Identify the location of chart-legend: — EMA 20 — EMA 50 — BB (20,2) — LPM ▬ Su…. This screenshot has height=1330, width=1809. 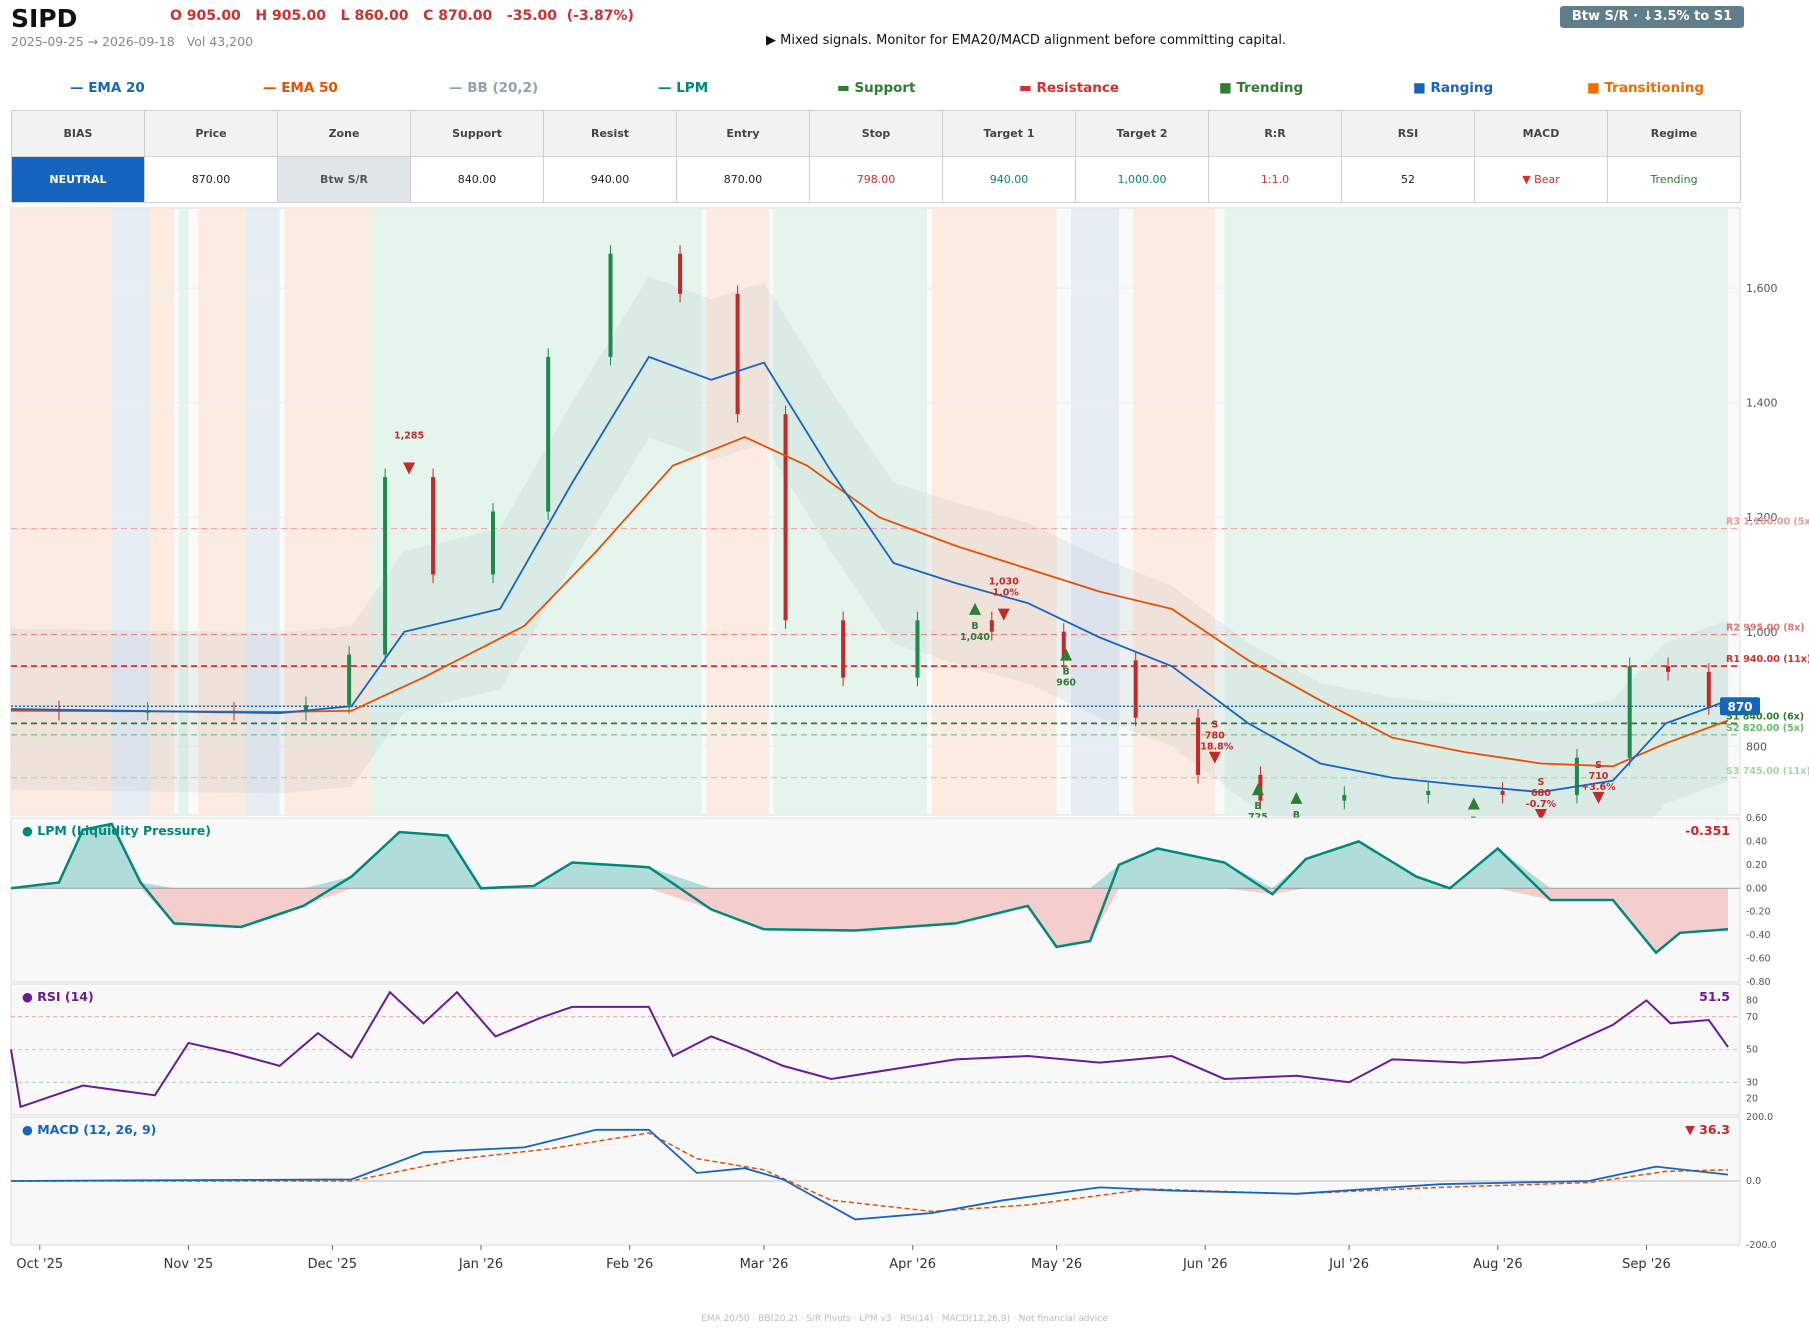
(880, 90).